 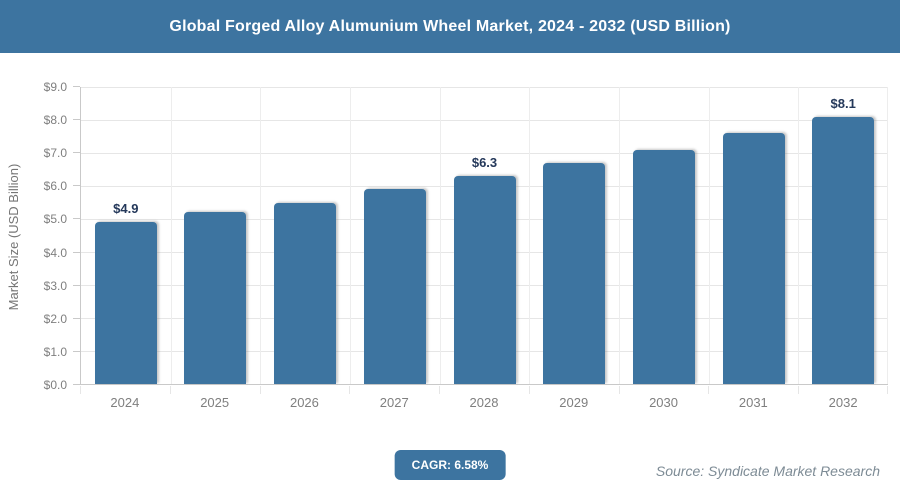 I want to click on y-tick-label: $0.0, so click(x=55, y=385).